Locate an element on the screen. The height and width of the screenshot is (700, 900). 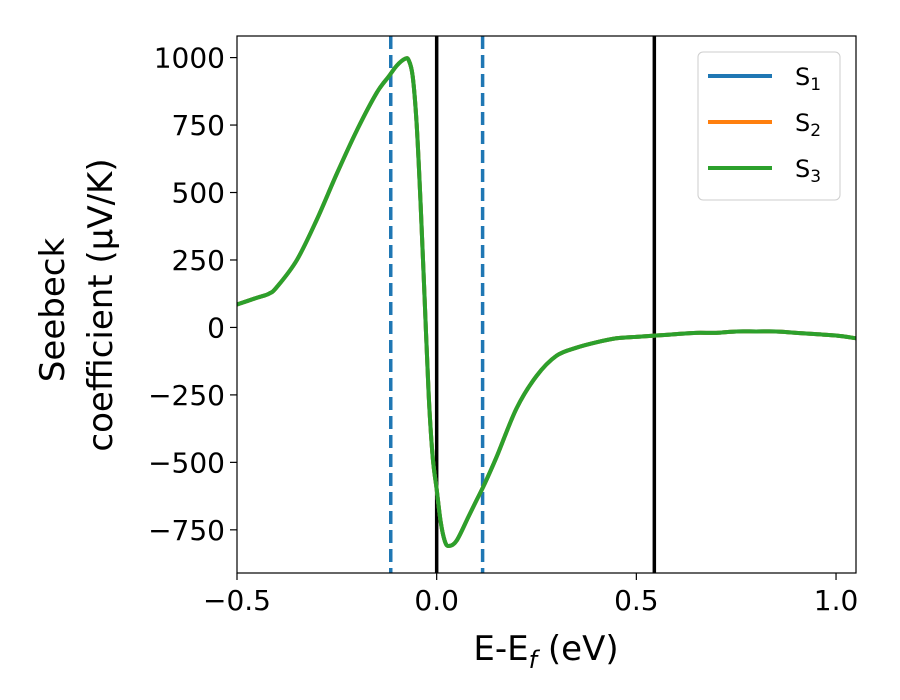
legend-box is located at coordinates (769, 126).